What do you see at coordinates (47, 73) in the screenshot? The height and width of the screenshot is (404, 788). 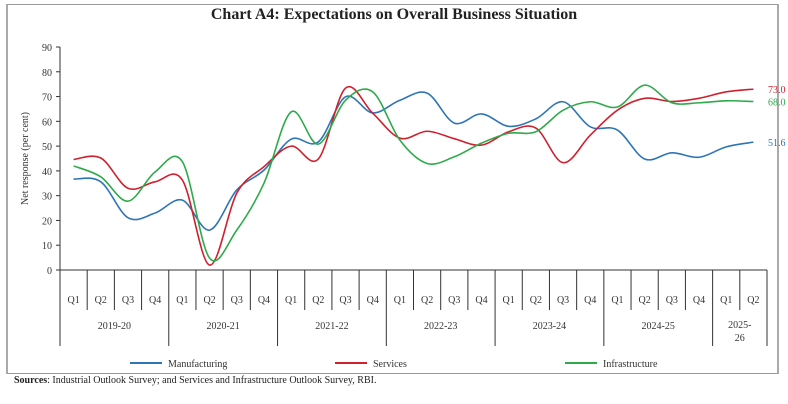 I see `y-tick-label: 80` at bounding box center [47, 73].